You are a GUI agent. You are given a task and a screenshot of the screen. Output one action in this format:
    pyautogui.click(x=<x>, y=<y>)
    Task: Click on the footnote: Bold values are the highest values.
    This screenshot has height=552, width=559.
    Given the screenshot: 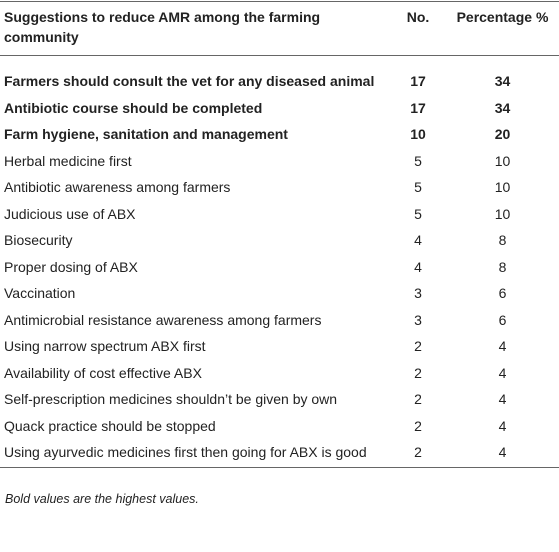 What is the action you would take?
    pyautogui.click(x=102, y=498)
    